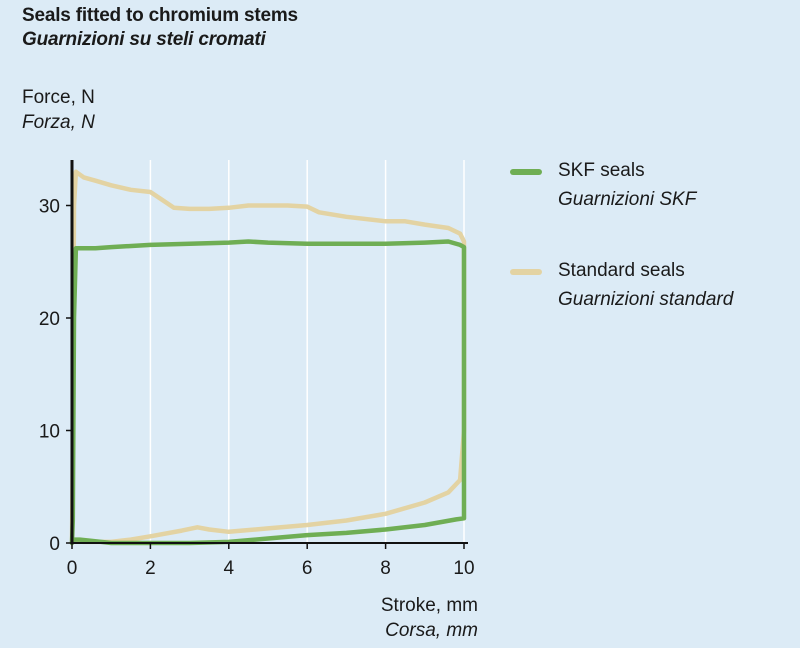 The image size is (800, 648). Describe the element at coordinates (307, 568) in the screenshot. I see `x-tick-label-6: 6` at that location.